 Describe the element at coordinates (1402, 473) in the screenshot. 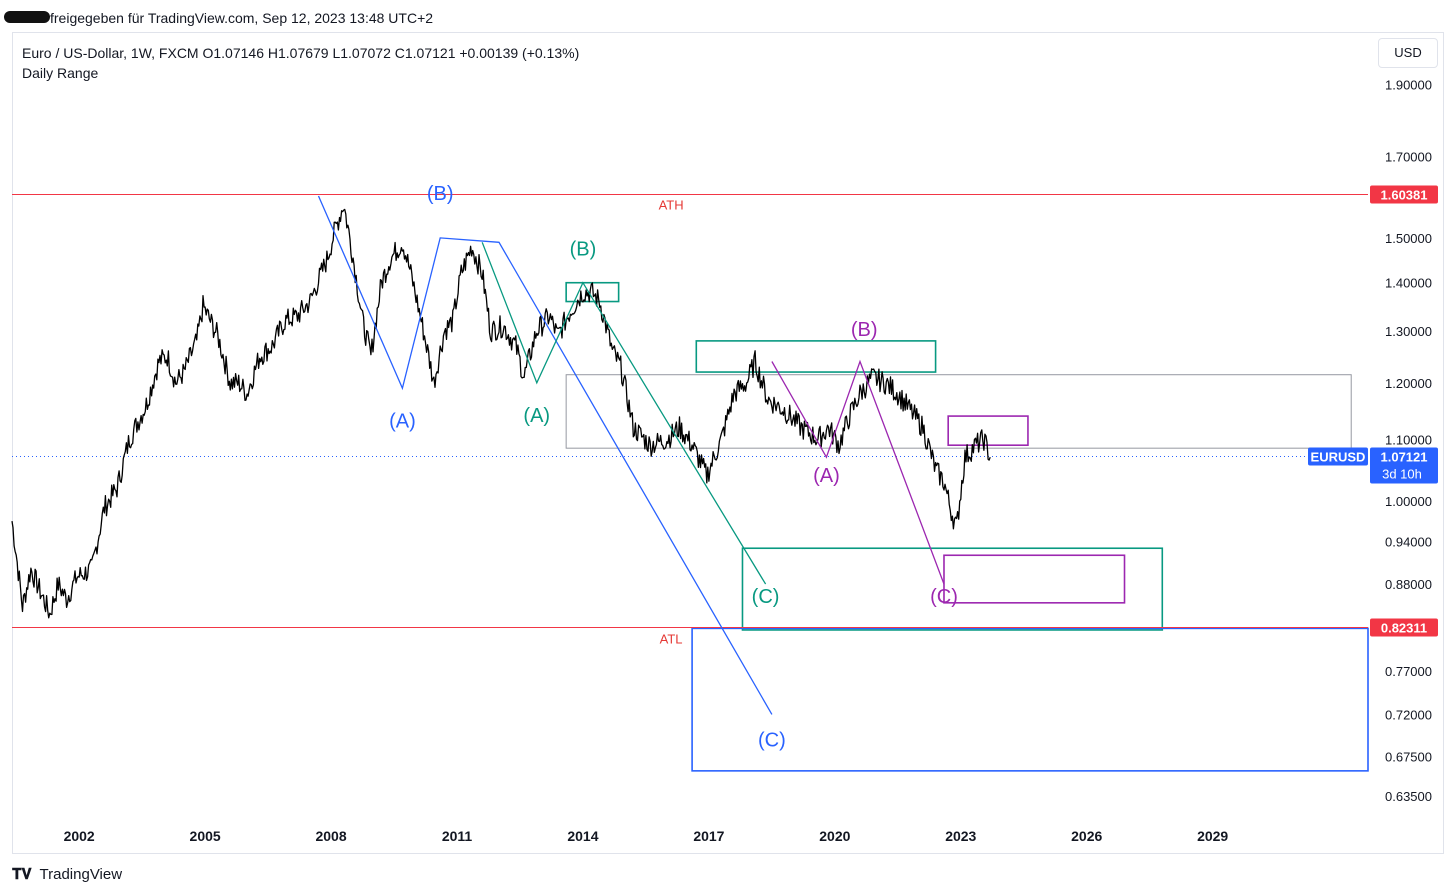

I see `bar-countdown: 3d 10h` at that location.